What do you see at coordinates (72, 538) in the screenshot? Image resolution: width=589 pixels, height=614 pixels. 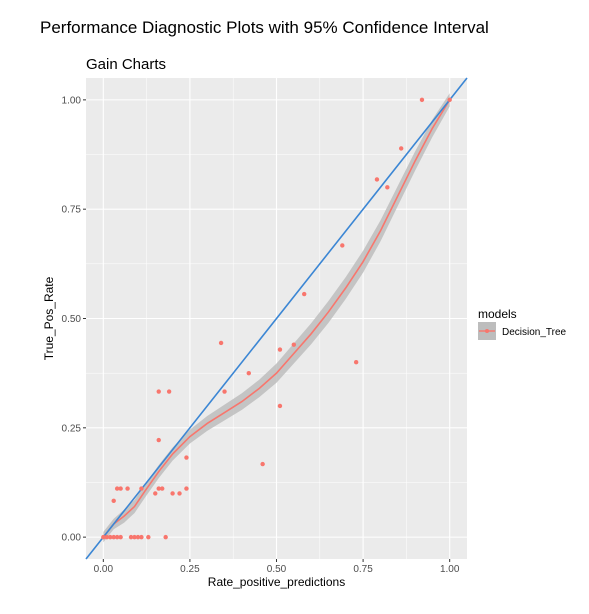 I see `y-tick-label: 0.00` at bounding box center [72, 538].